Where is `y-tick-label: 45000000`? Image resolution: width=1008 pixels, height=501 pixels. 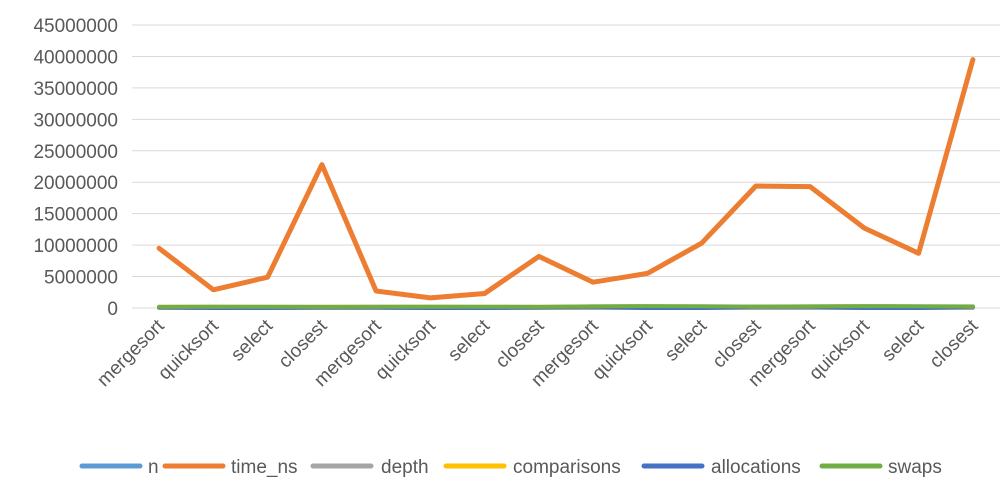
y-tick-label: 45000000 is located at coordinates (75, 26).